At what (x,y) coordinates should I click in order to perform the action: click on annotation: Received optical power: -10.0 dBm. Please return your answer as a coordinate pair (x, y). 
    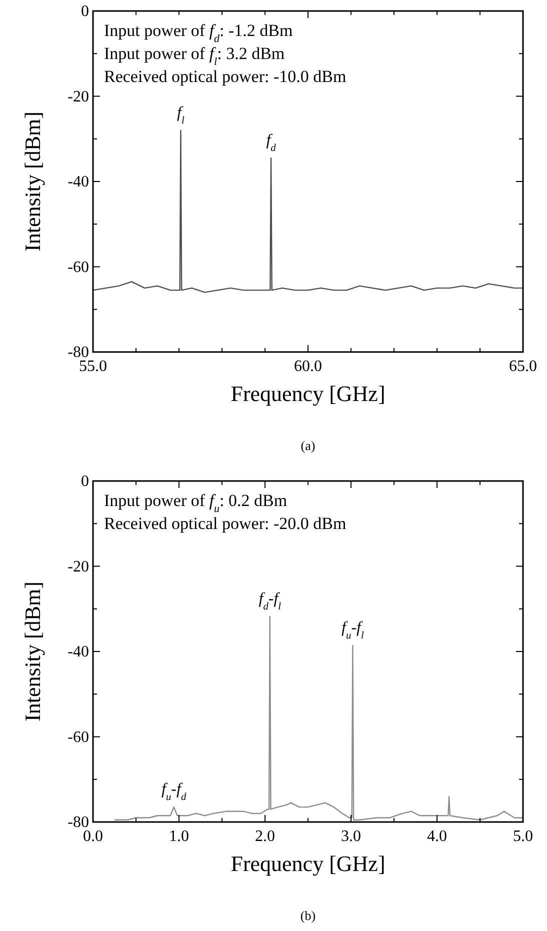
    Looking at the image, I should click on (225, 76).